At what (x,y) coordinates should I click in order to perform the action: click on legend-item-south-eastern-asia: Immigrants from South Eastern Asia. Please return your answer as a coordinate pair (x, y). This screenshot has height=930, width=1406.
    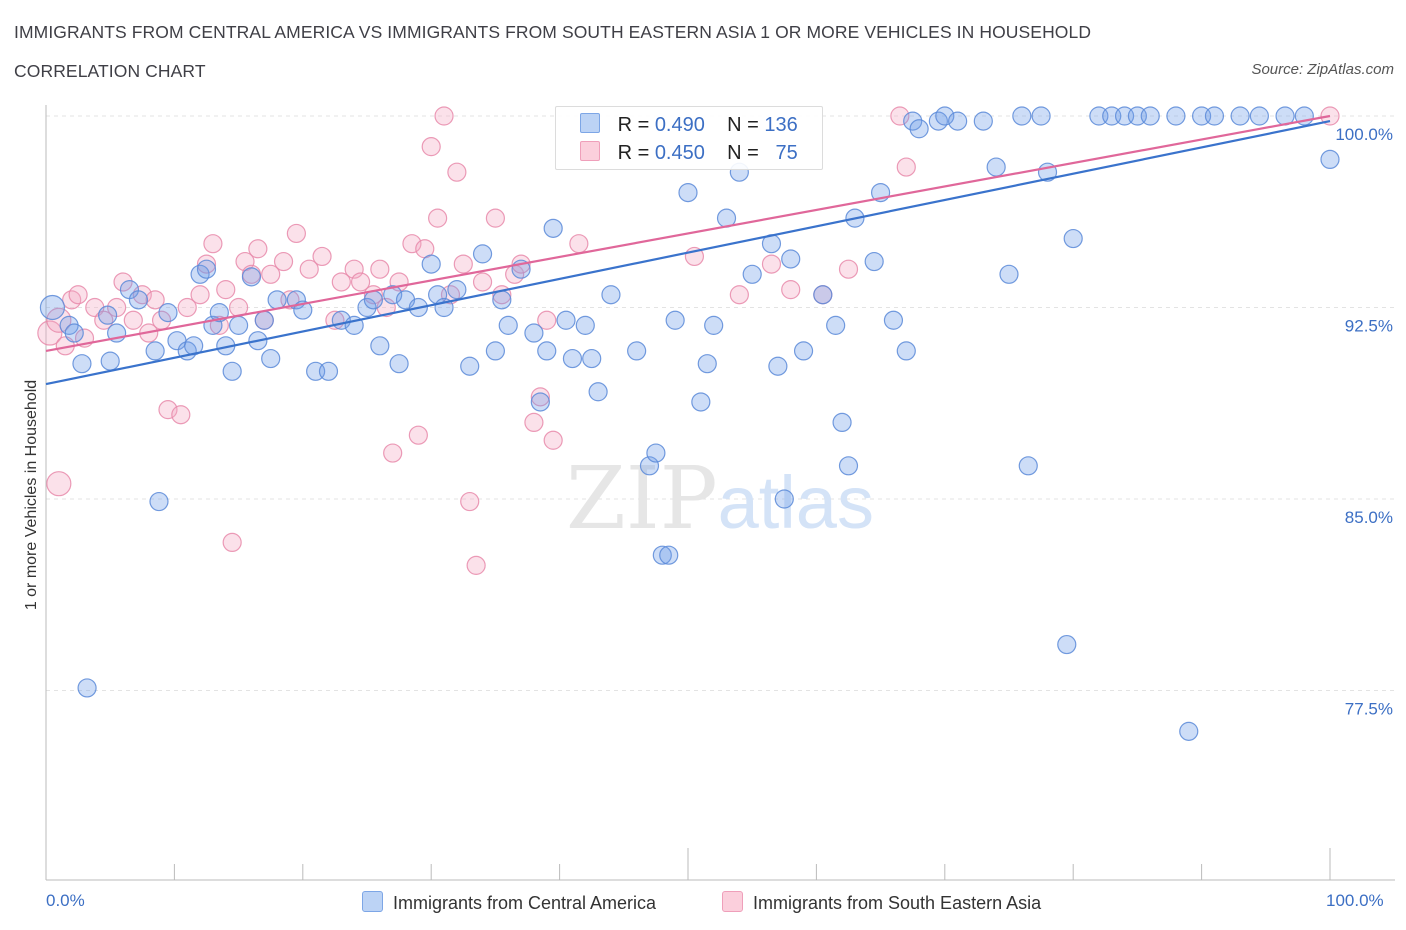
    Looking at the image, I should click on (881, 902).